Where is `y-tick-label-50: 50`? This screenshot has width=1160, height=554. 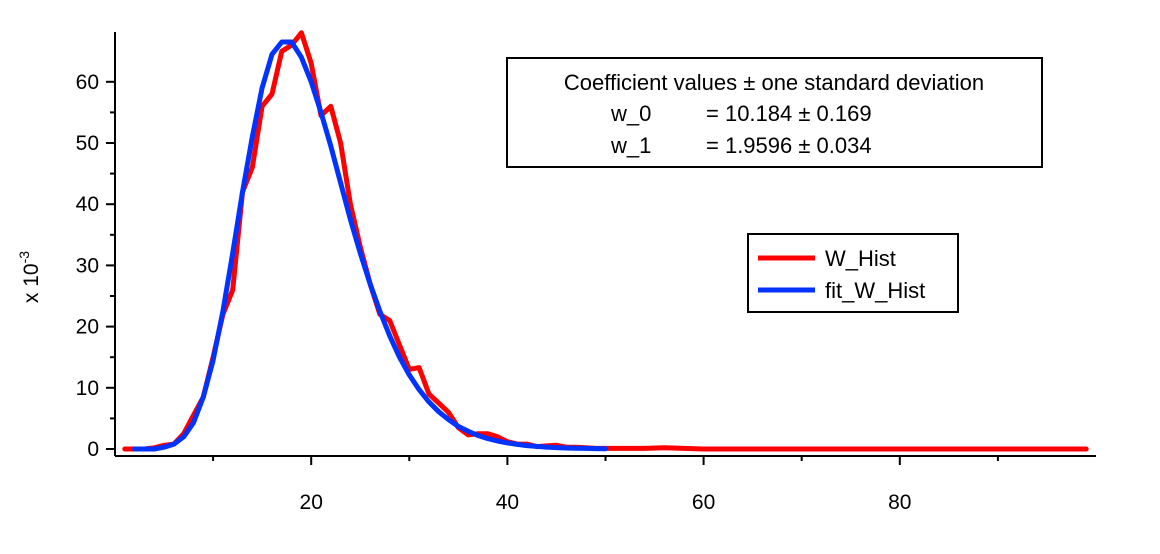
y-tick-label-50: 50 is located at coordinates (87, 143).